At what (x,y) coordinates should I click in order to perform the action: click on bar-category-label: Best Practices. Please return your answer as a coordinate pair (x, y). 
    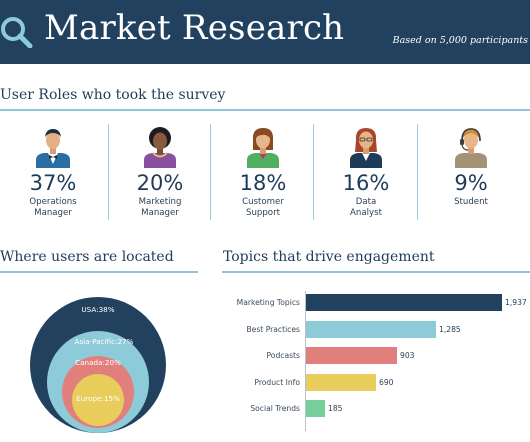
    Looking at the image, I should click on (273, 329).